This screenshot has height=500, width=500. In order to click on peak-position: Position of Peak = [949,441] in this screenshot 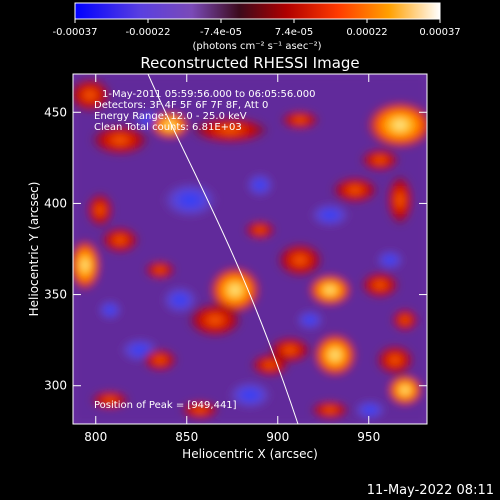, I will do `click(165, 405)`.